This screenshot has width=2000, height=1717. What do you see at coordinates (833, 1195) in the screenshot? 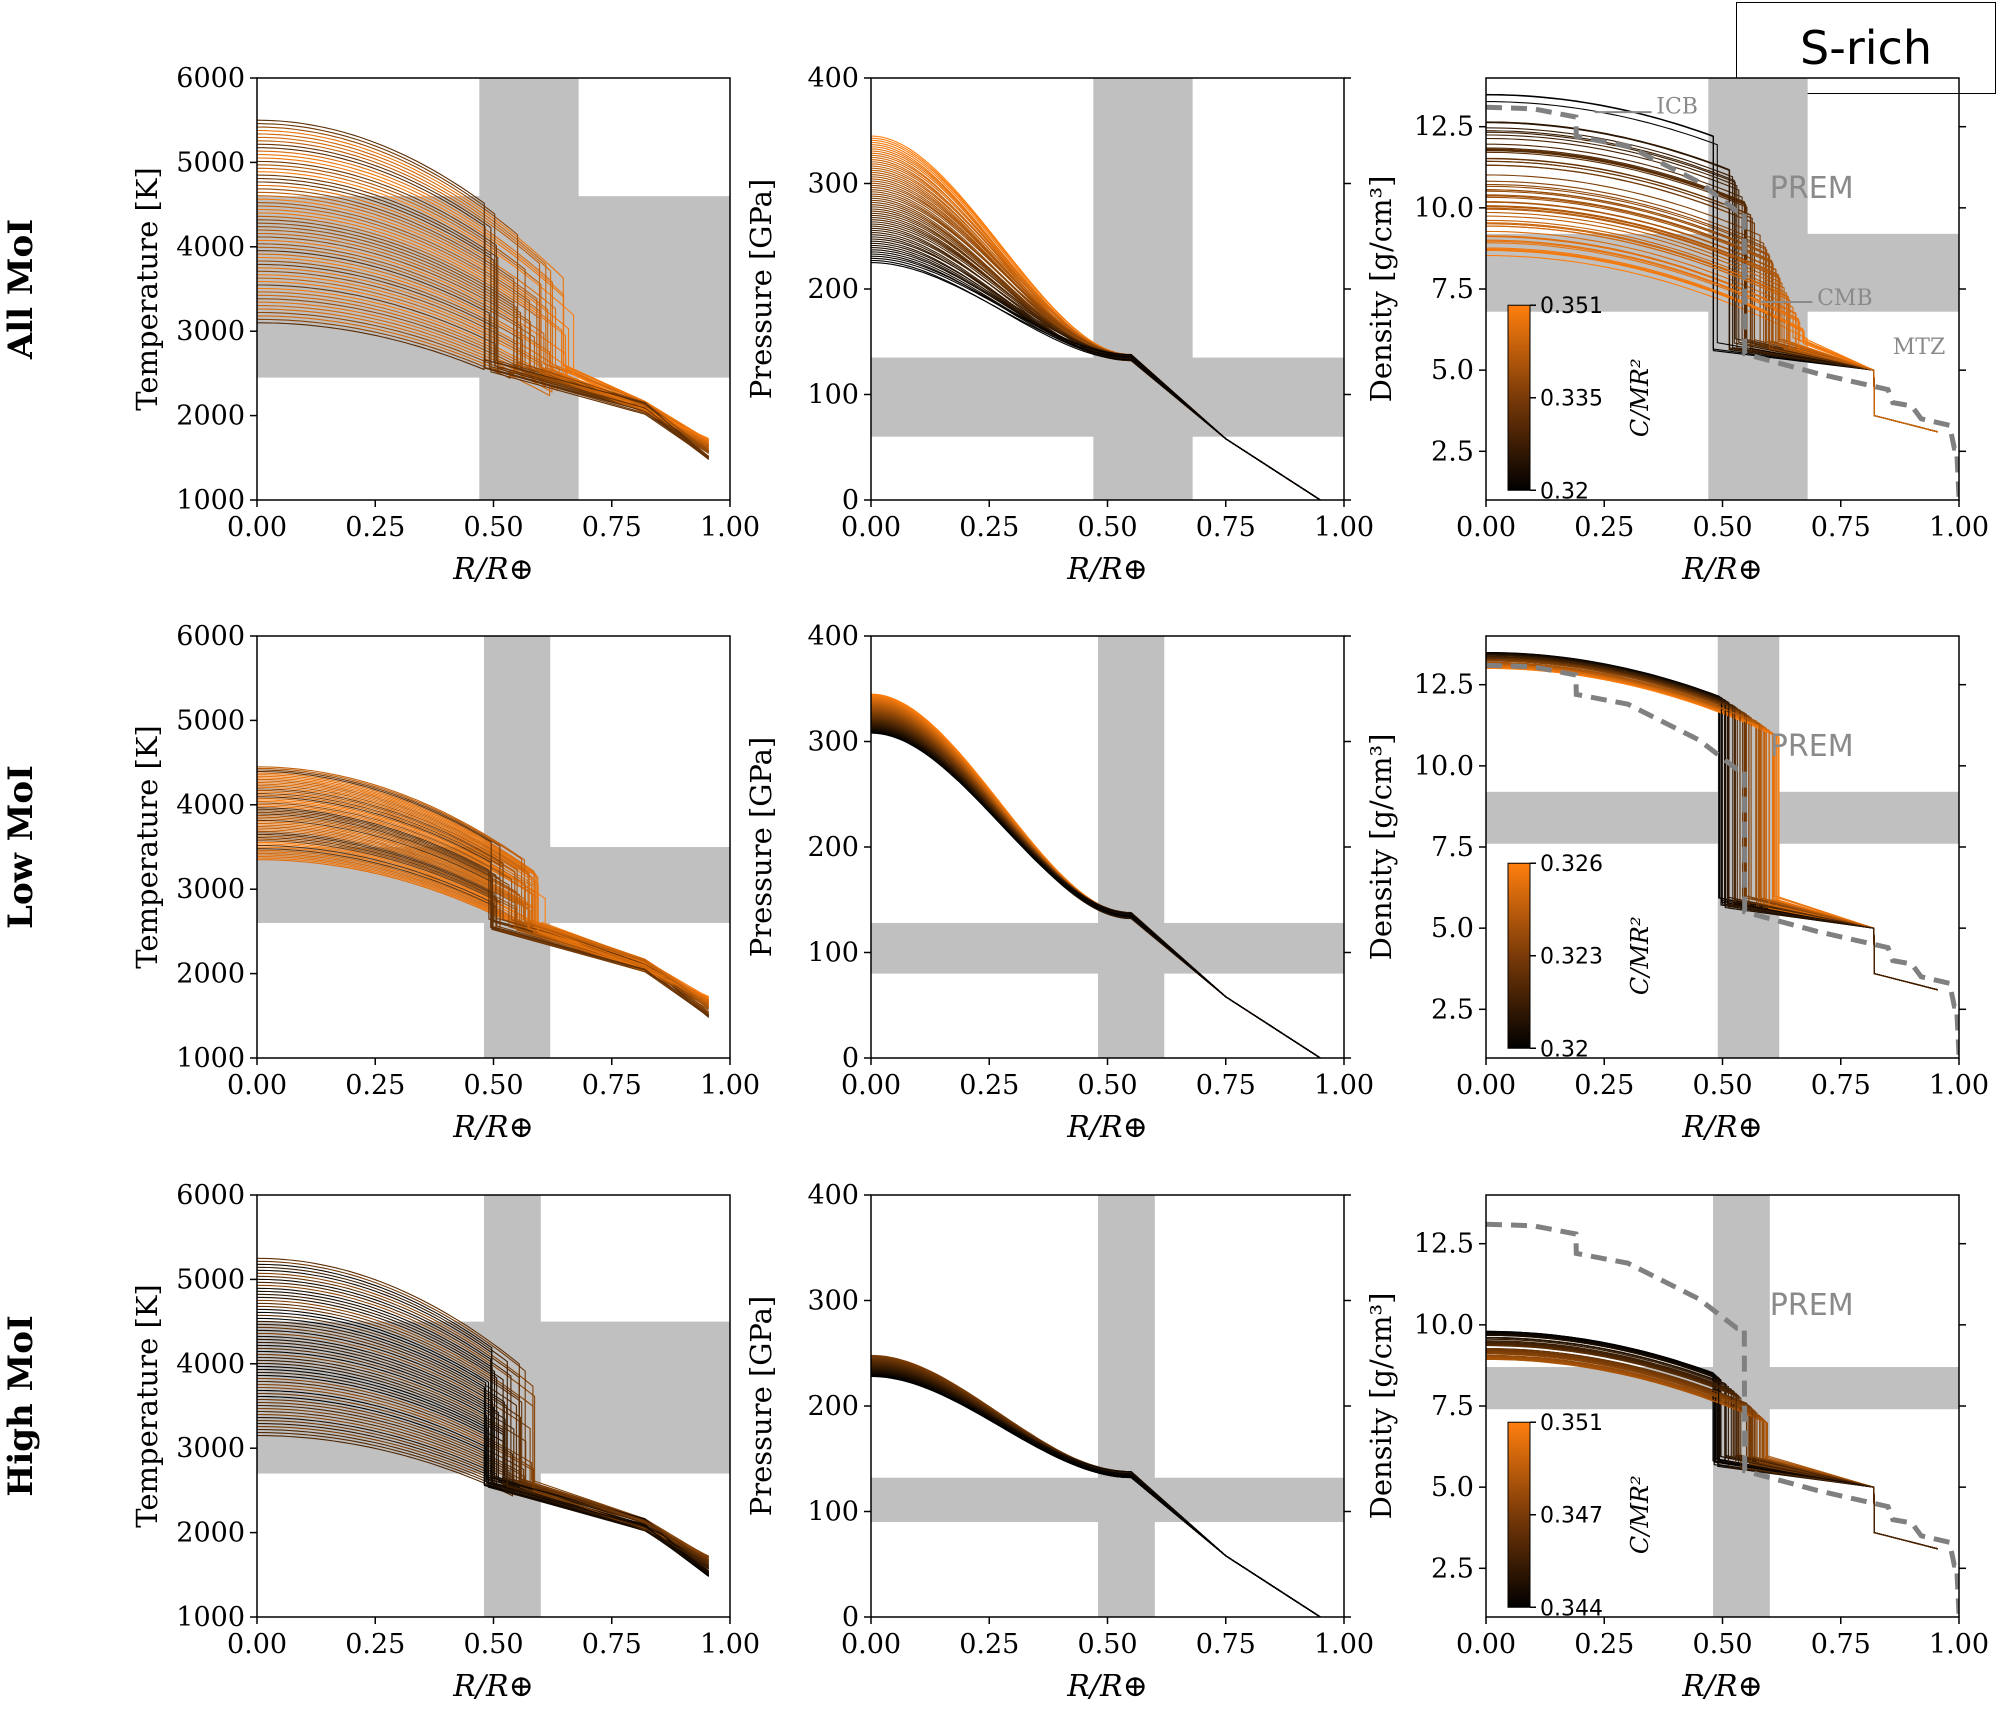
I see `y-tick-label: 400` at bounding box center [833, 1195].